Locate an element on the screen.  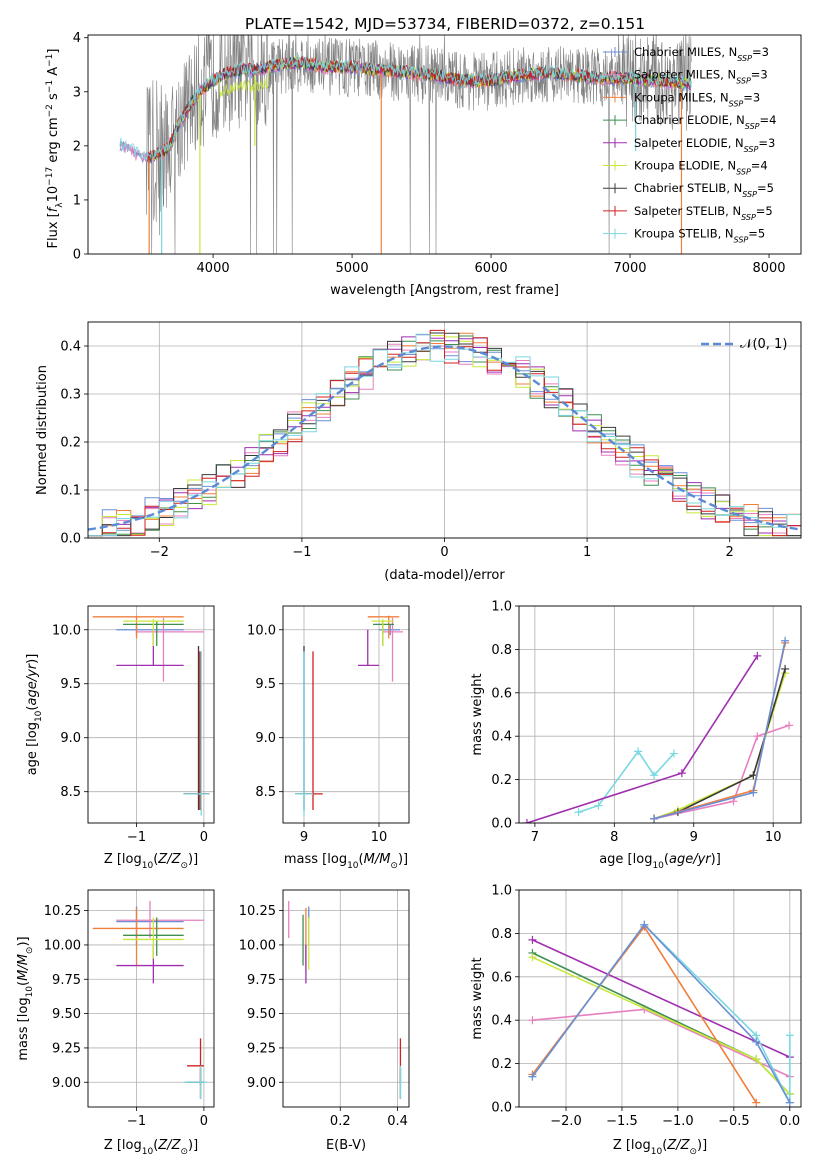
y-tick-label: 1 is located at coordinates (77, 200).